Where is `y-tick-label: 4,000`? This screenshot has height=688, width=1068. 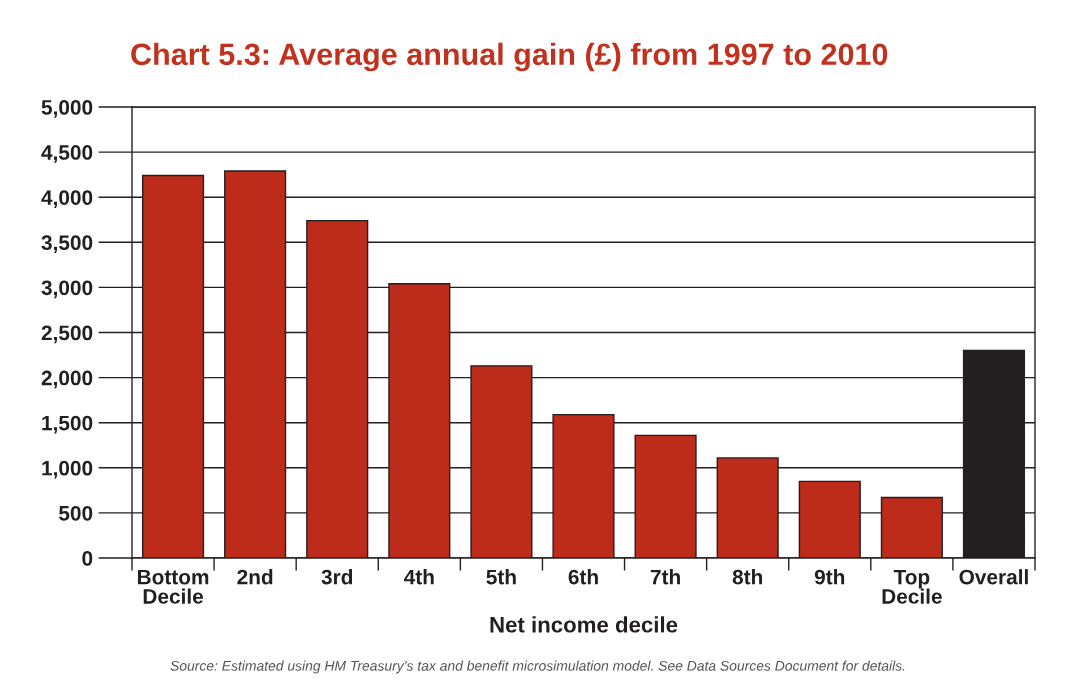
y-tick-label: 4,000 is located at coordinates (67, 199).